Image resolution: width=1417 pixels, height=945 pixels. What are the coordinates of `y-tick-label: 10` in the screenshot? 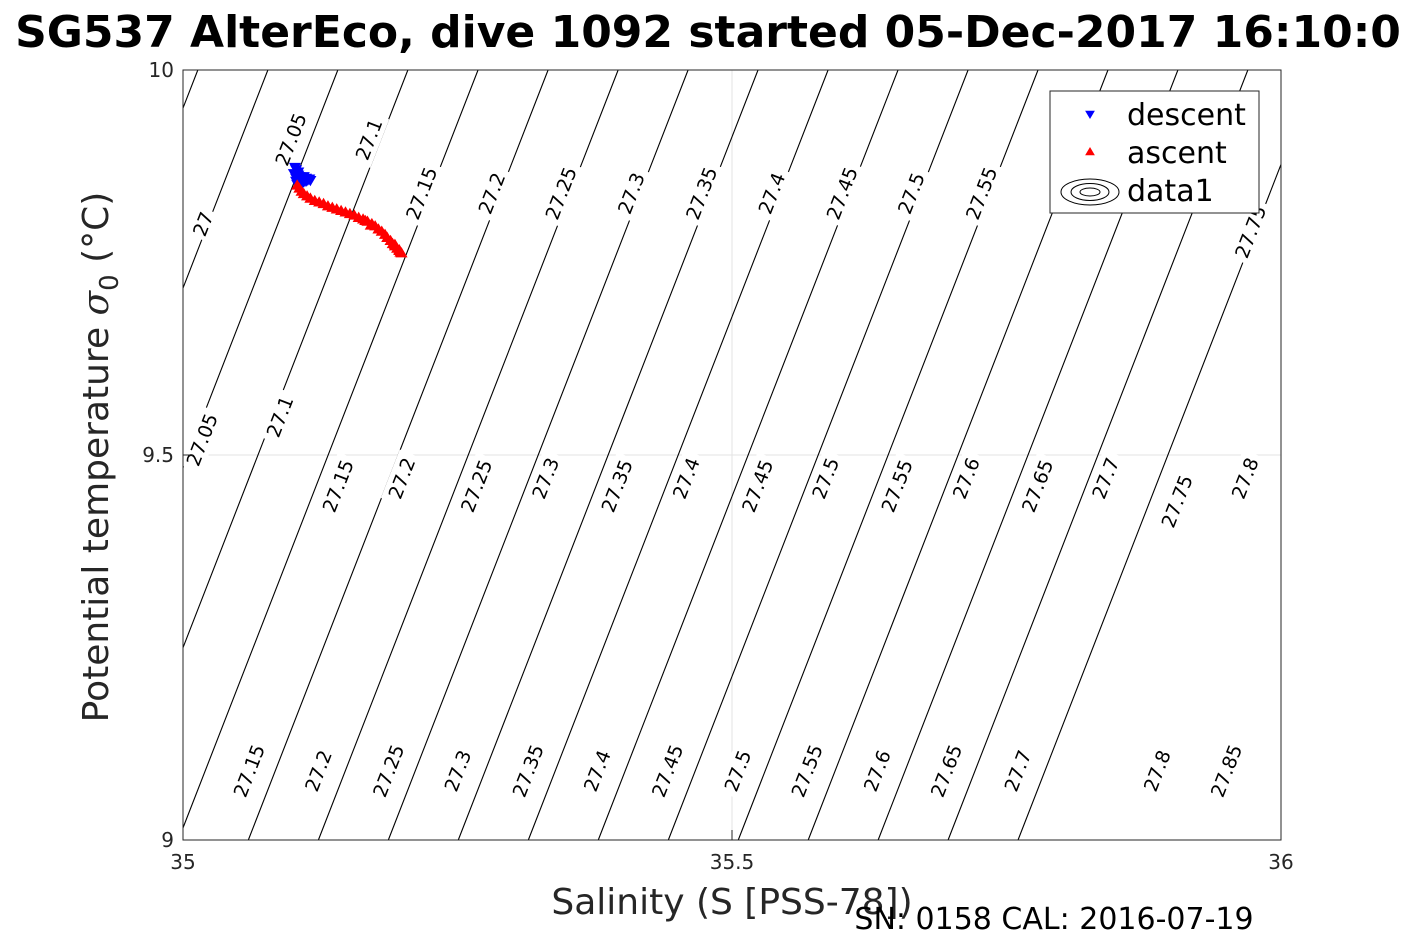 It's located at (161, 70).